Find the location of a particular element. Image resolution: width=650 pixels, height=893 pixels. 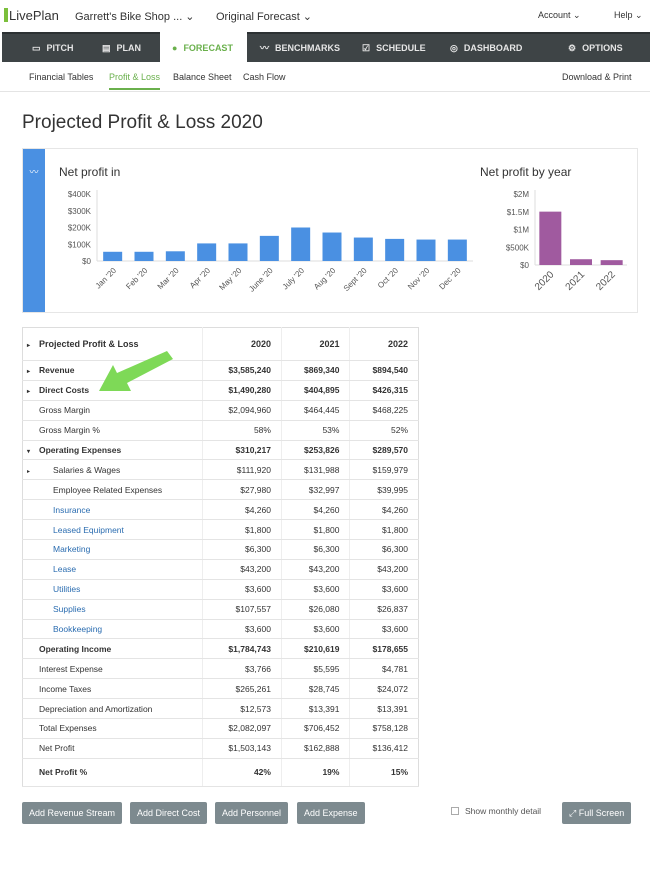

row-value-2022: $4,260 is located at coordinates (384, 510).